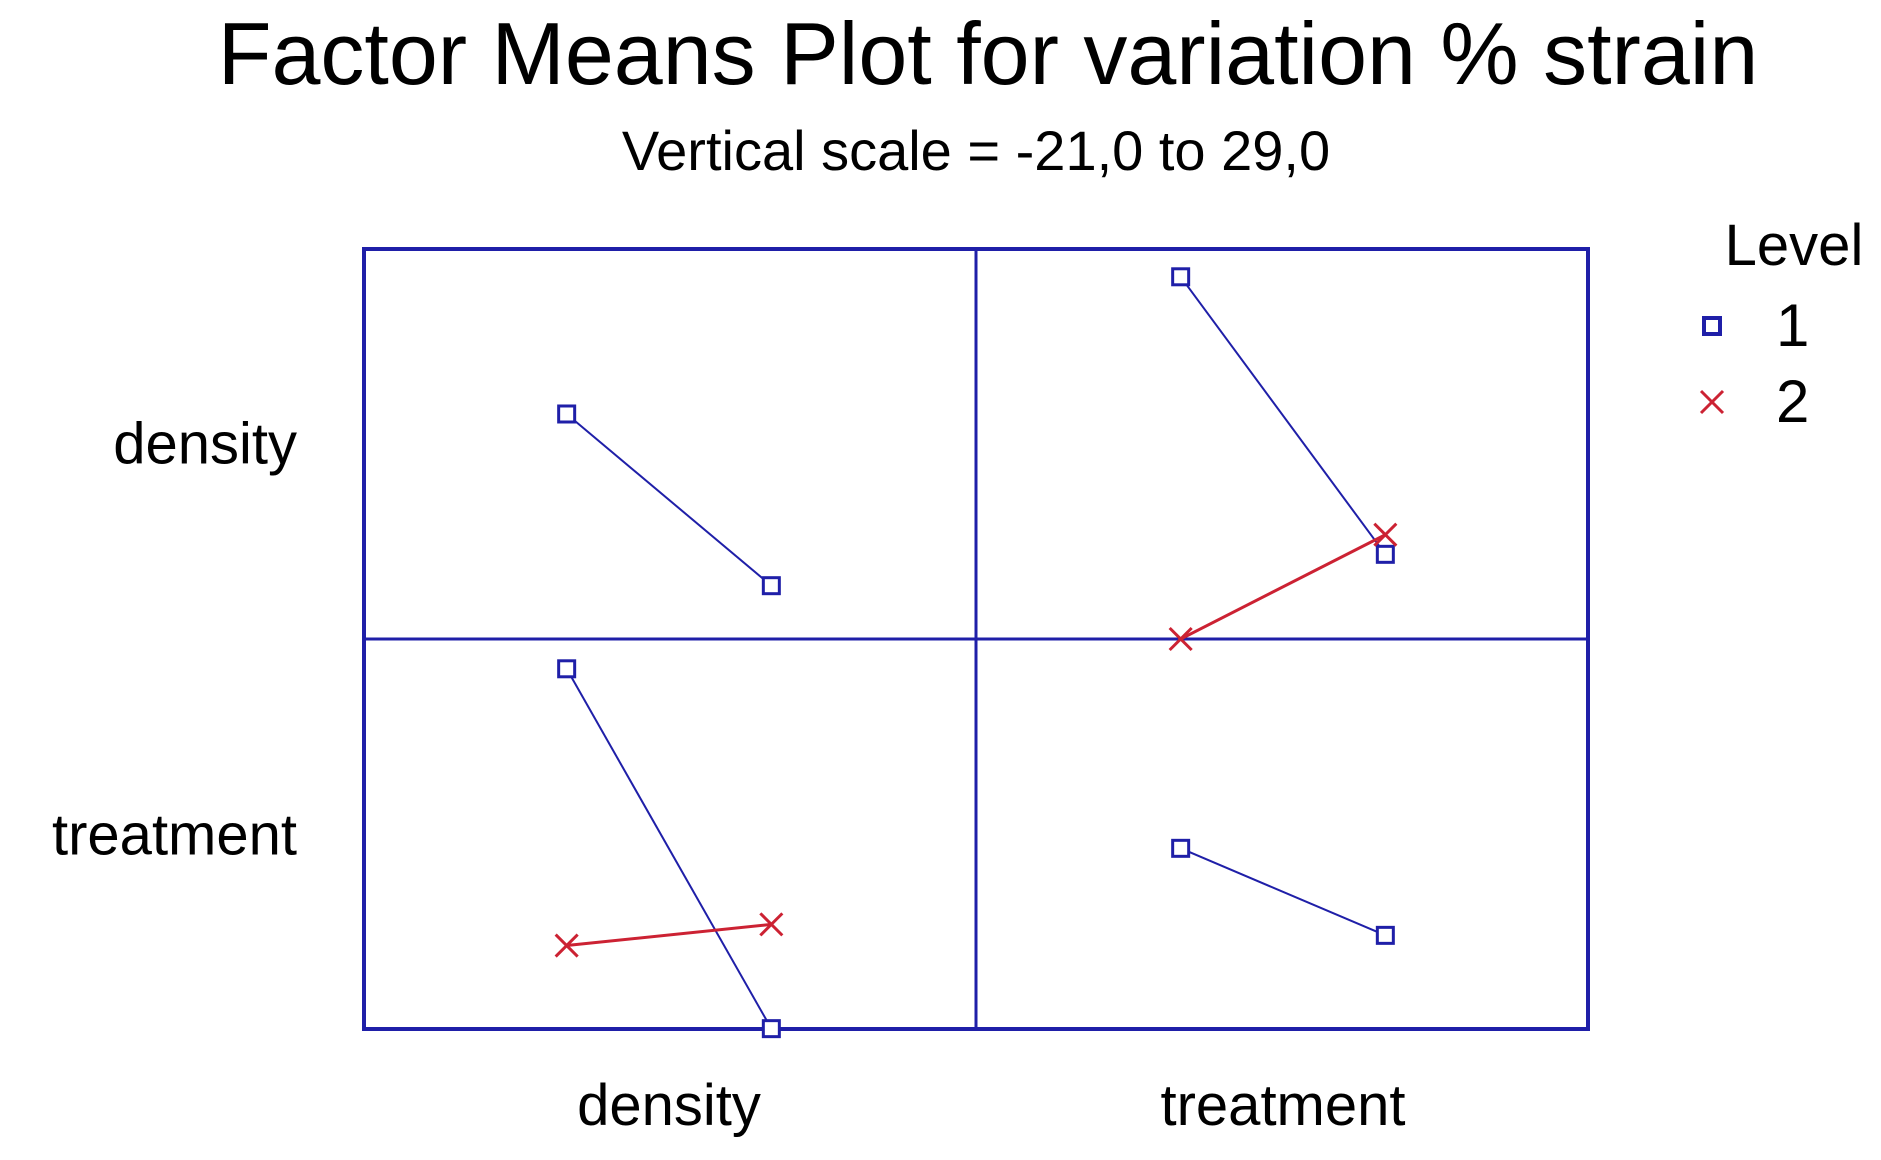 This screenshot has height=1160, width=1881. What do you see at coordinates (205, 444) in the screenshot?
I see `row-label-density: density` at bounding box center [205, 444].